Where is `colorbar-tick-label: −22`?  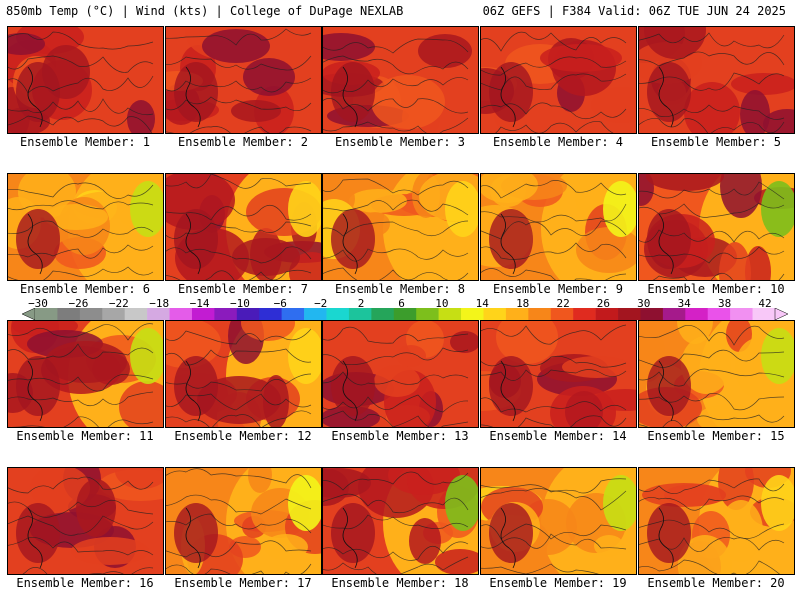 colorbar-tick-label: −22 is located at coordinates (118, 303).